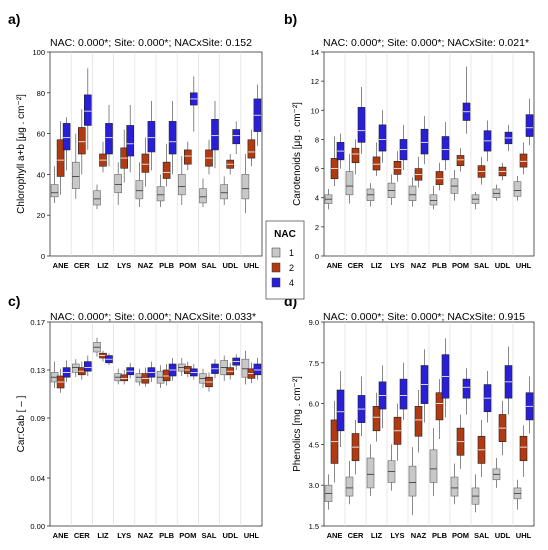 The height and width of the screenshot is (550, 548). I want to click on x-tick-label: SAL, so click(481, 265).